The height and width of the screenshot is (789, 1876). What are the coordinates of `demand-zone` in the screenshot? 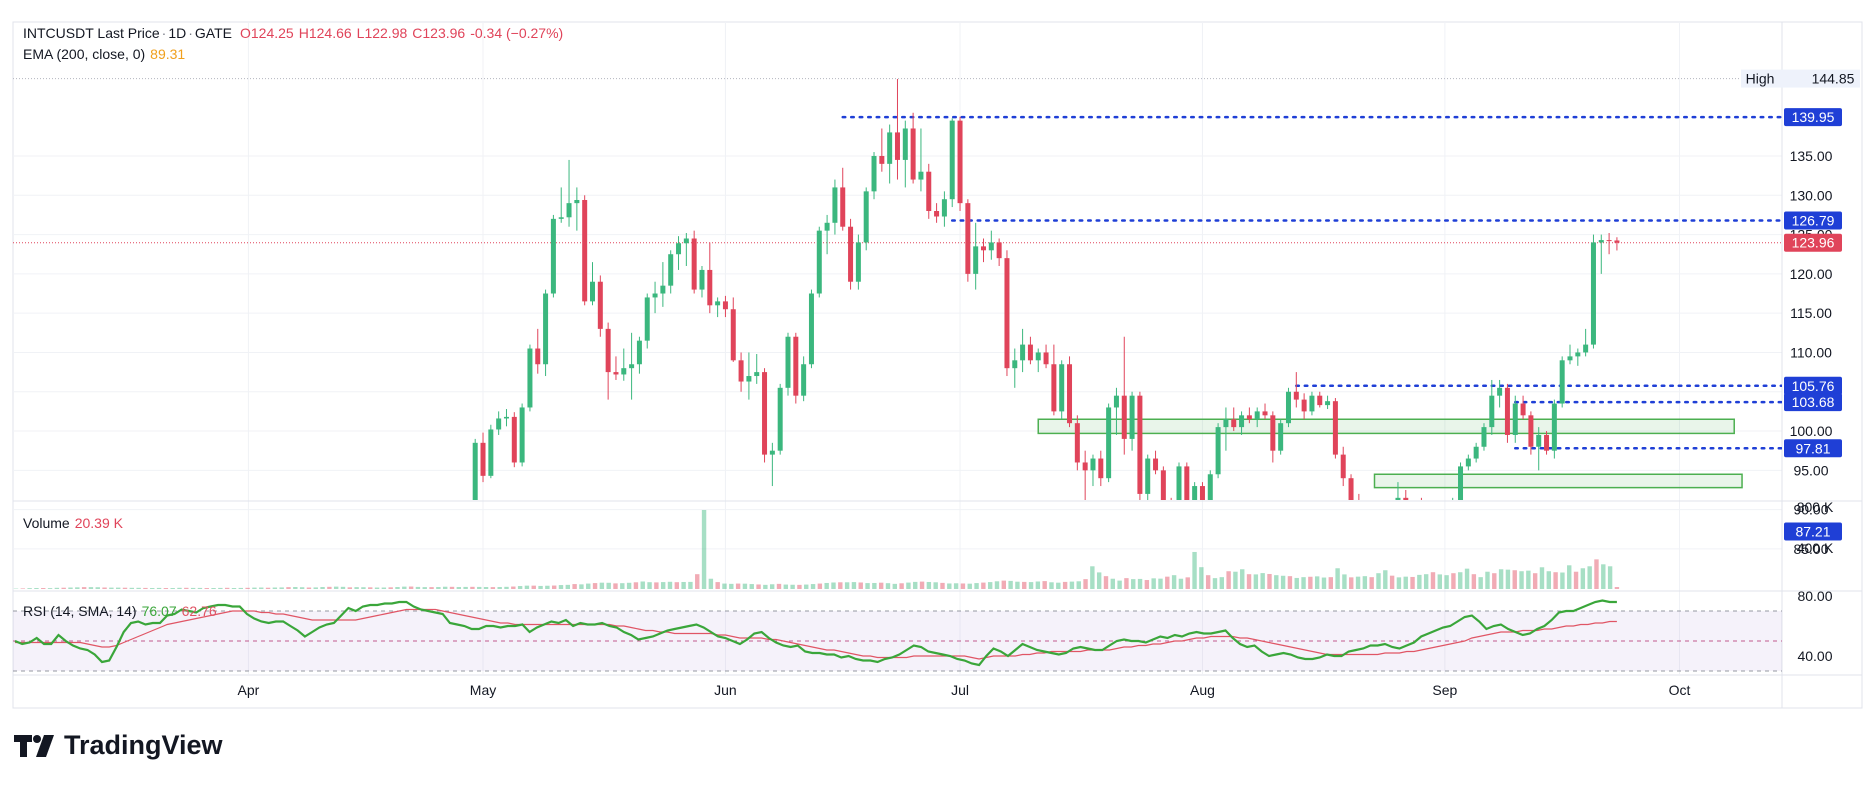 It's located at (1386, 426).